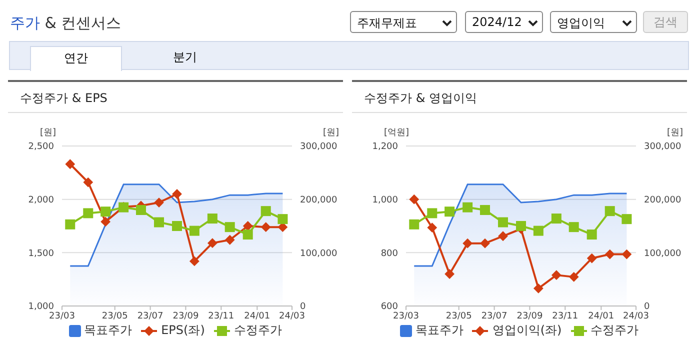 This screenshot has width=695, height=349. I want to click on text: 분기, so click(185, 57).